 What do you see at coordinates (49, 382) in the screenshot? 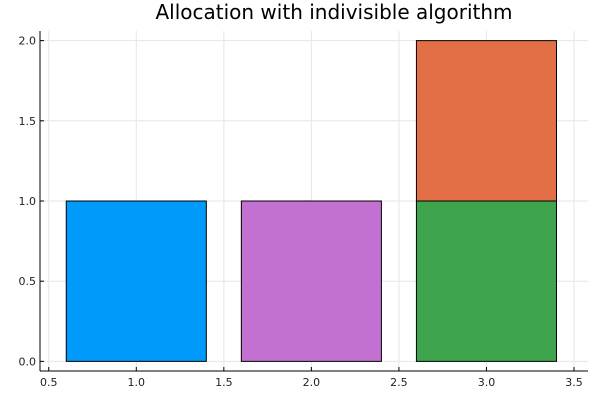
I see `x-tick-label: 0.5` at bounding box center [49, 382].